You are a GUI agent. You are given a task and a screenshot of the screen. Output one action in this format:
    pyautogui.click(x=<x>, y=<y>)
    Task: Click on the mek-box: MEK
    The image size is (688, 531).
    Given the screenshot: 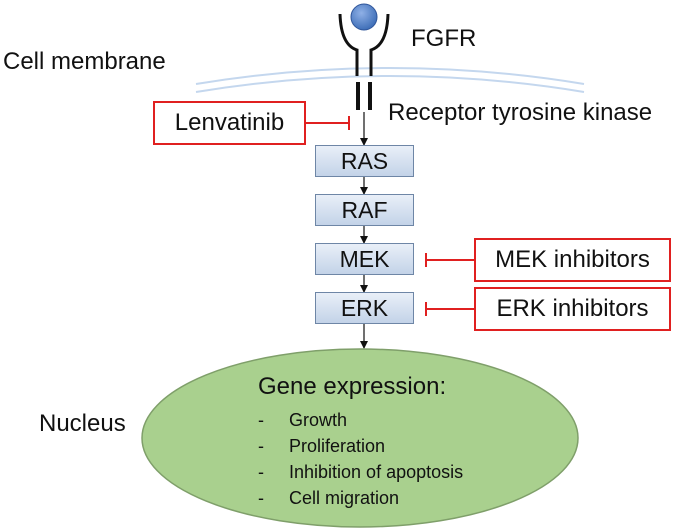 What is the action you would take?
    pyautogui.click(x=364, y=259)
    